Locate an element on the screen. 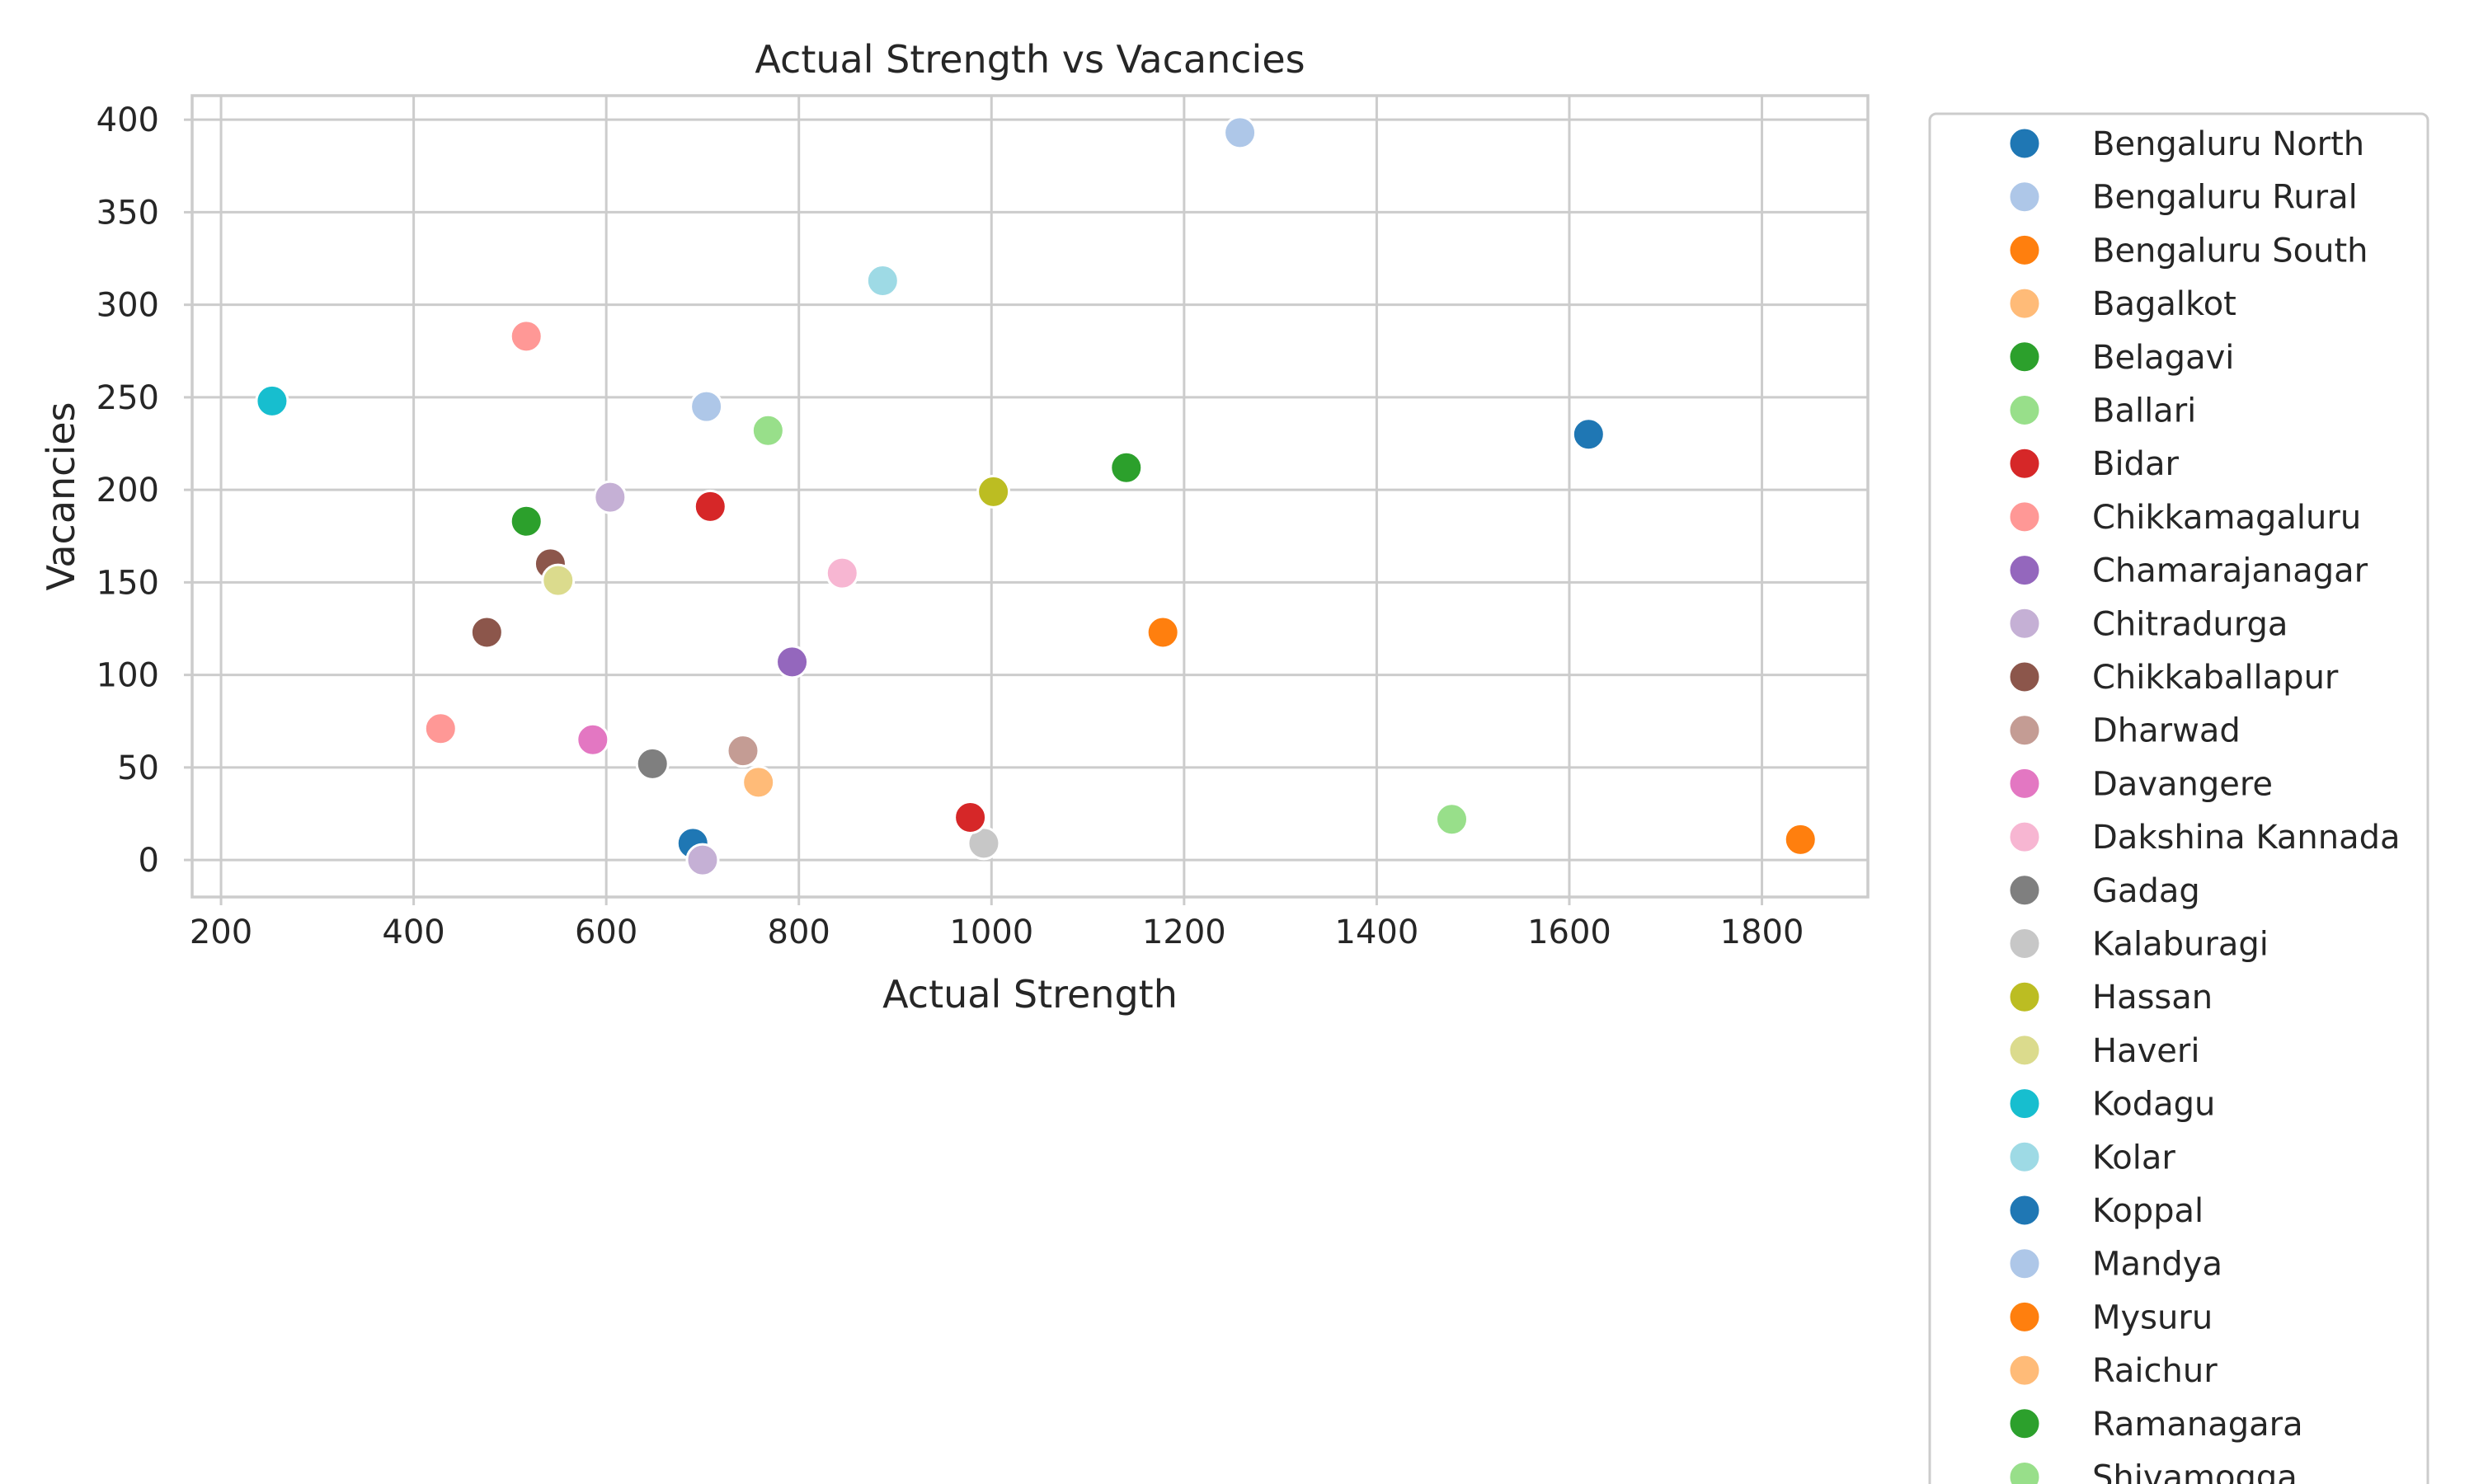 Image resolution: width=2474 pixels, height=1484 pixels. y-tick-label: 400 is located at coordinates (127, 120).